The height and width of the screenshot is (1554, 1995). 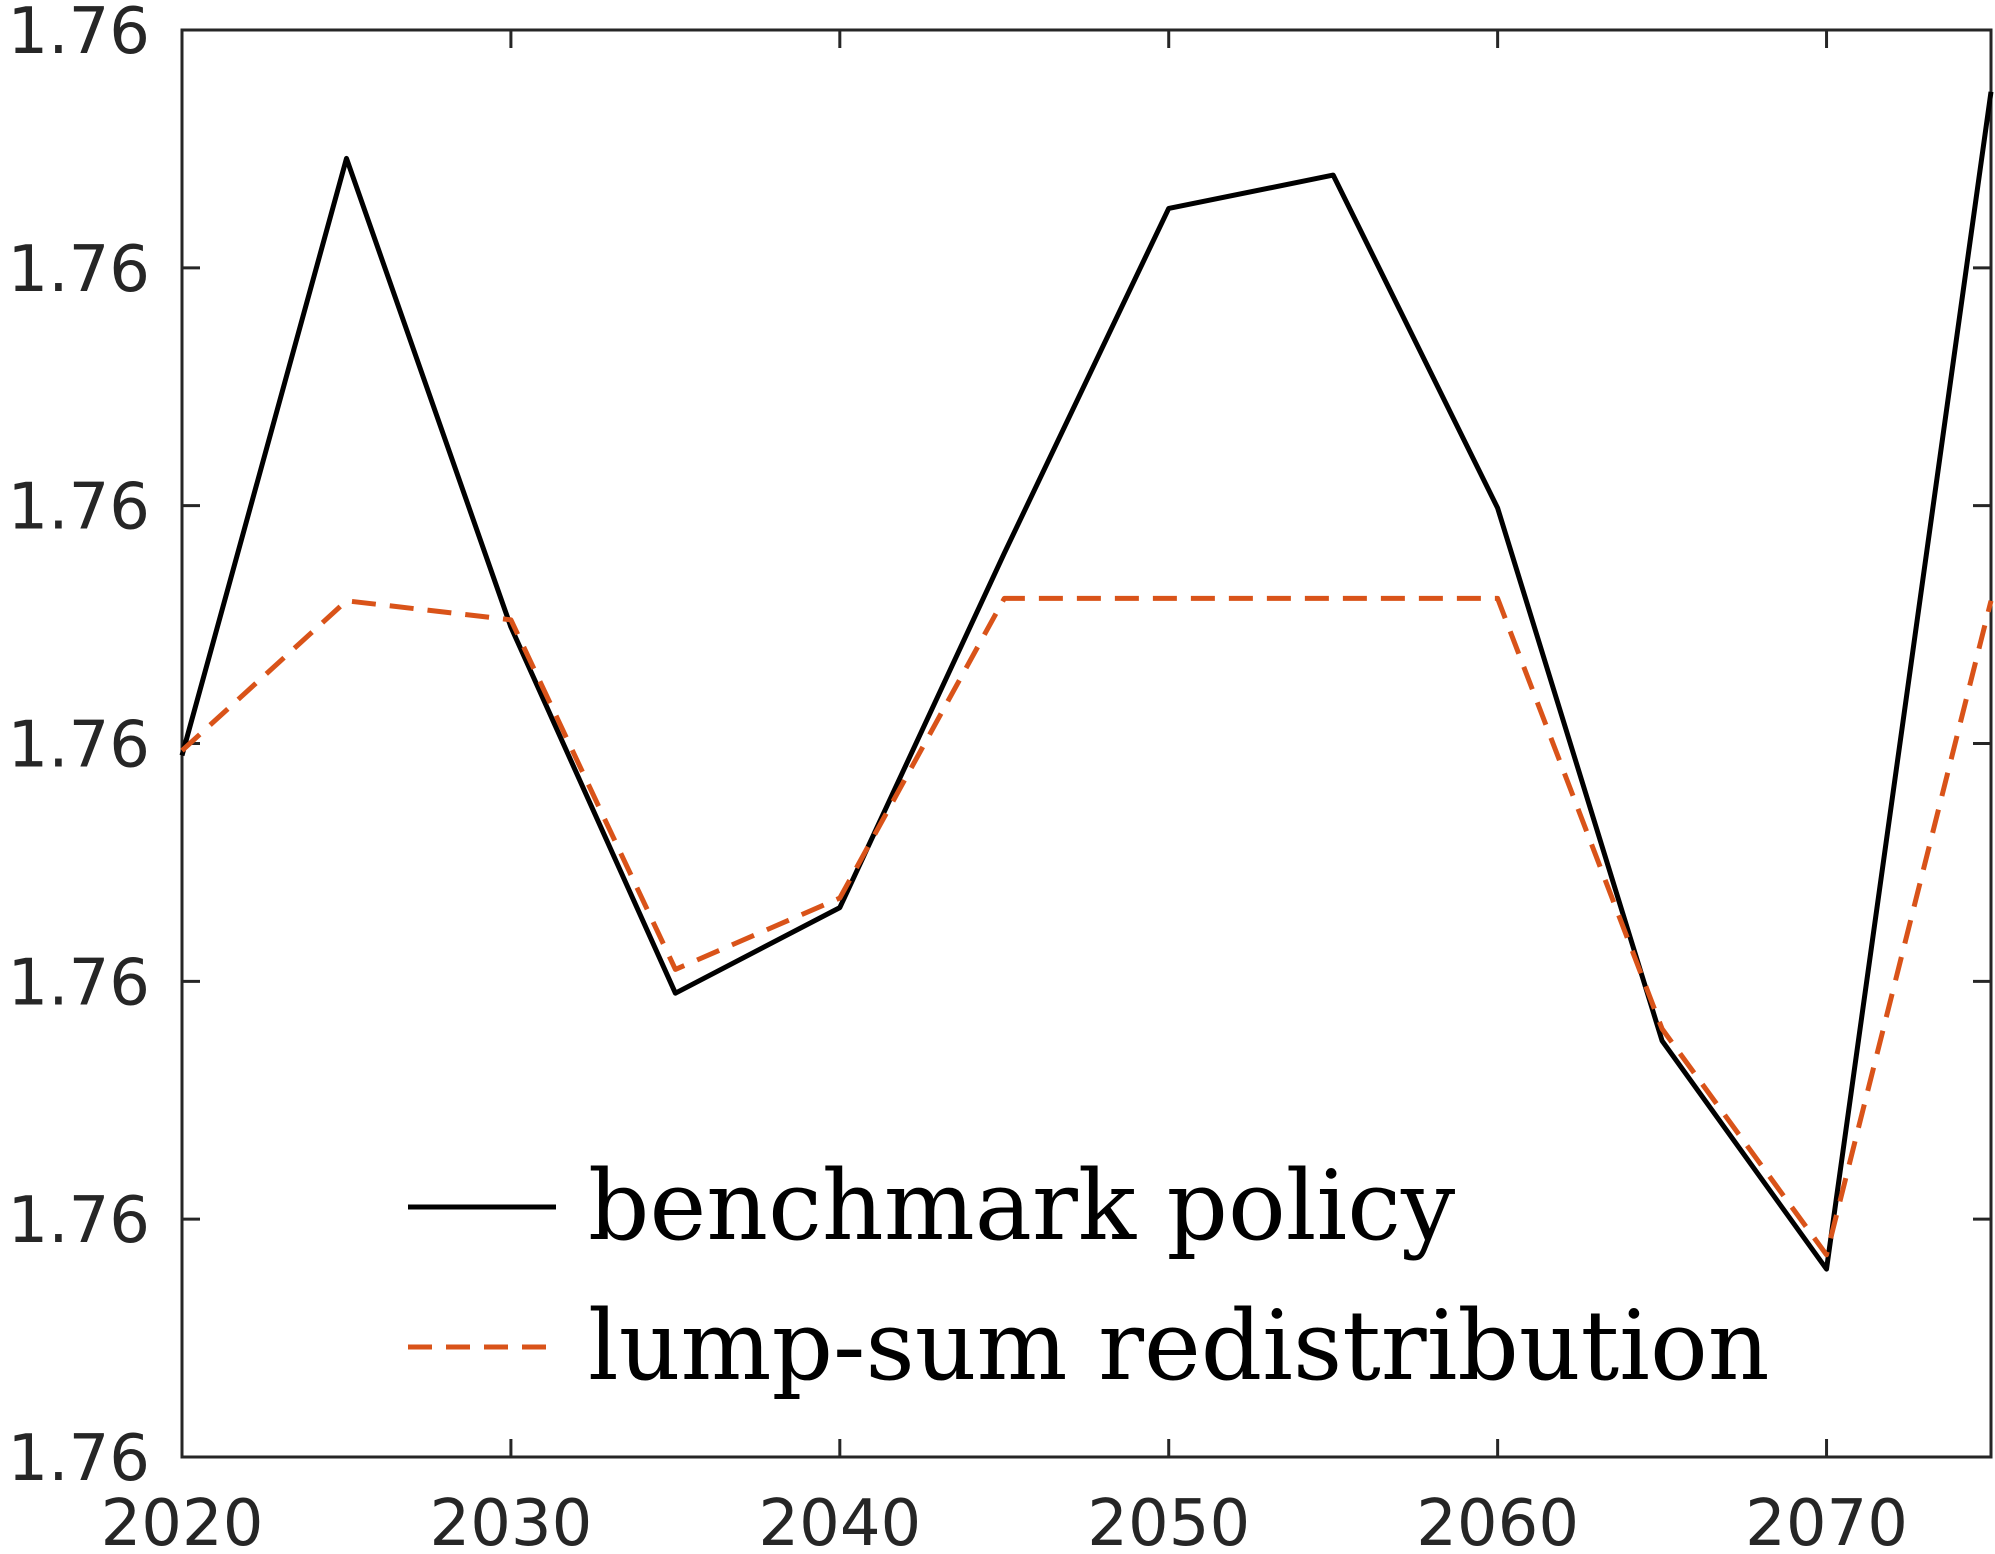 What do you see at coordinates (1168, 1520) in the screenshot?
I see `x-tick-label: 2050` at bounding box center [1168, 1520].